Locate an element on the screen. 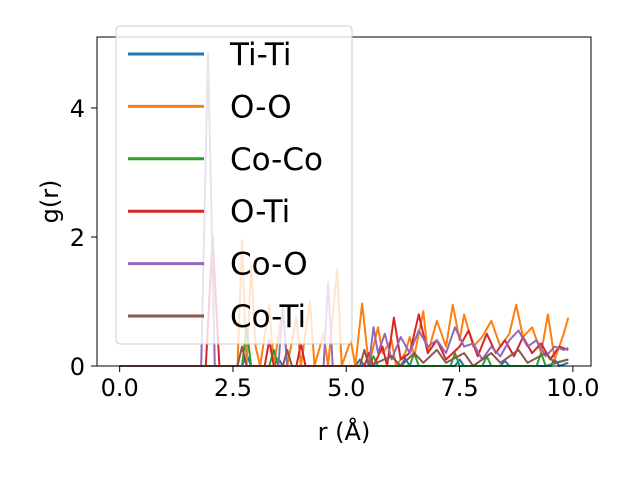 The height and width of the screenshot is (480, 640). legend-label: Co-Ti is located at coordinates (268, 317).